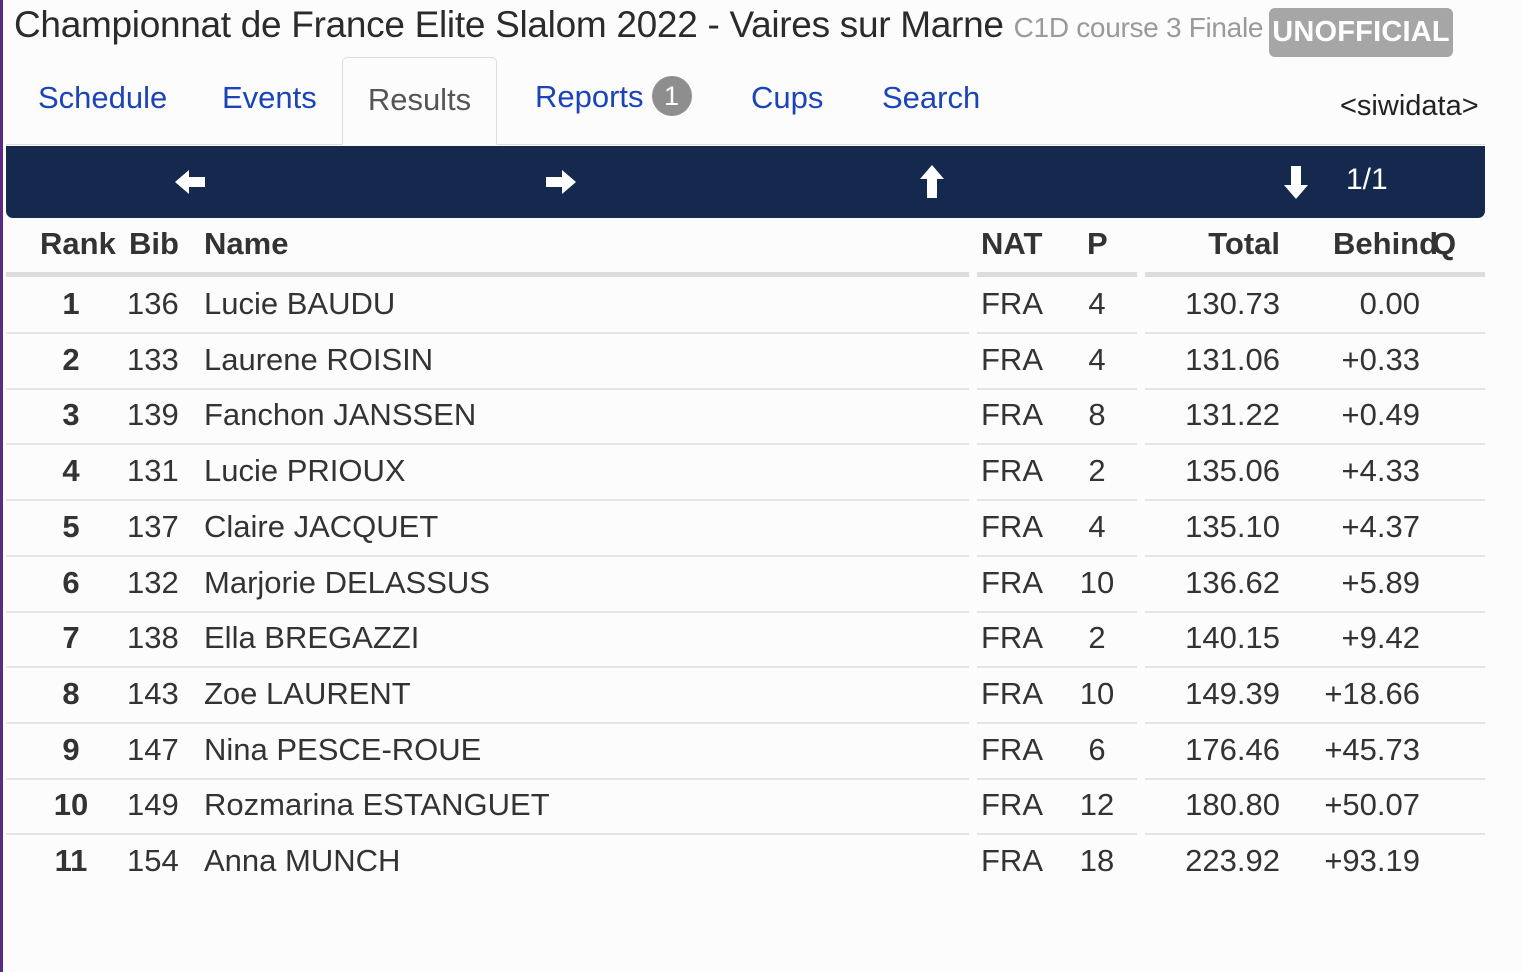 Image resolution: width=1522 pixels, height=972 pixels. Describe the element at coordinates (1232, 749) in the screenshot. I see `cell-total: 176.46` at that location.